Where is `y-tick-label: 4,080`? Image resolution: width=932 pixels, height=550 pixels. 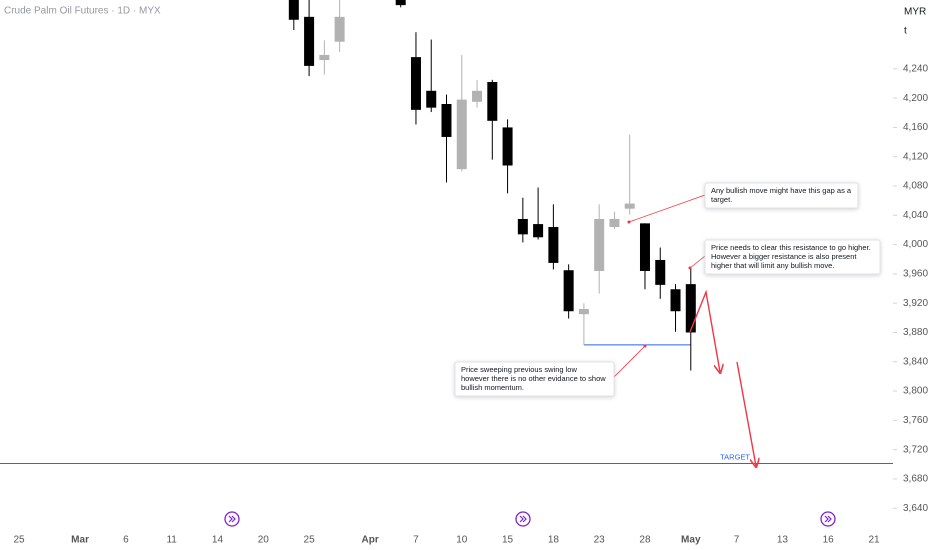 y-tick-label: 4,080 is located at coordinates (915, 186).